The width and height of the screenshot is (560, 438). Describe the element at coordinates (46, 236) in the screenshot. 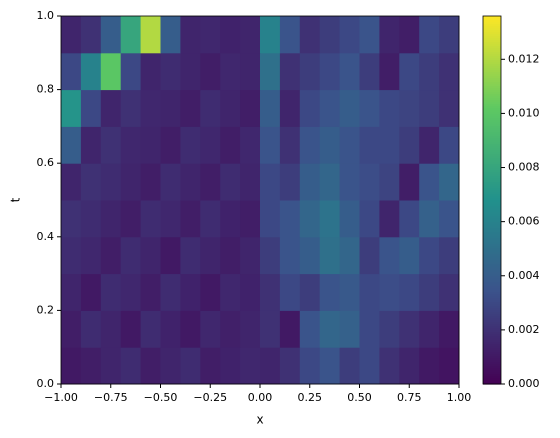

I see `y-tick-label: 0.4` at that location.